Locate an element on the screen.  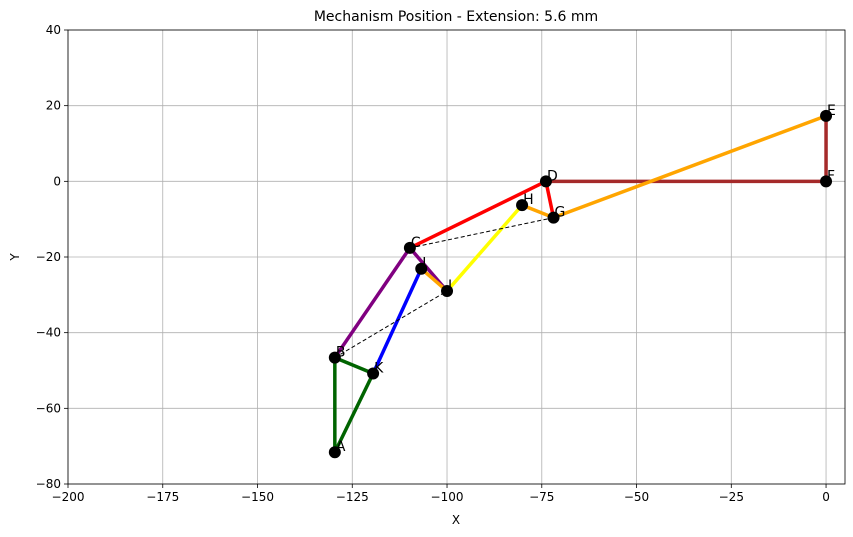
joint-b is located at coordinates (334, 357).